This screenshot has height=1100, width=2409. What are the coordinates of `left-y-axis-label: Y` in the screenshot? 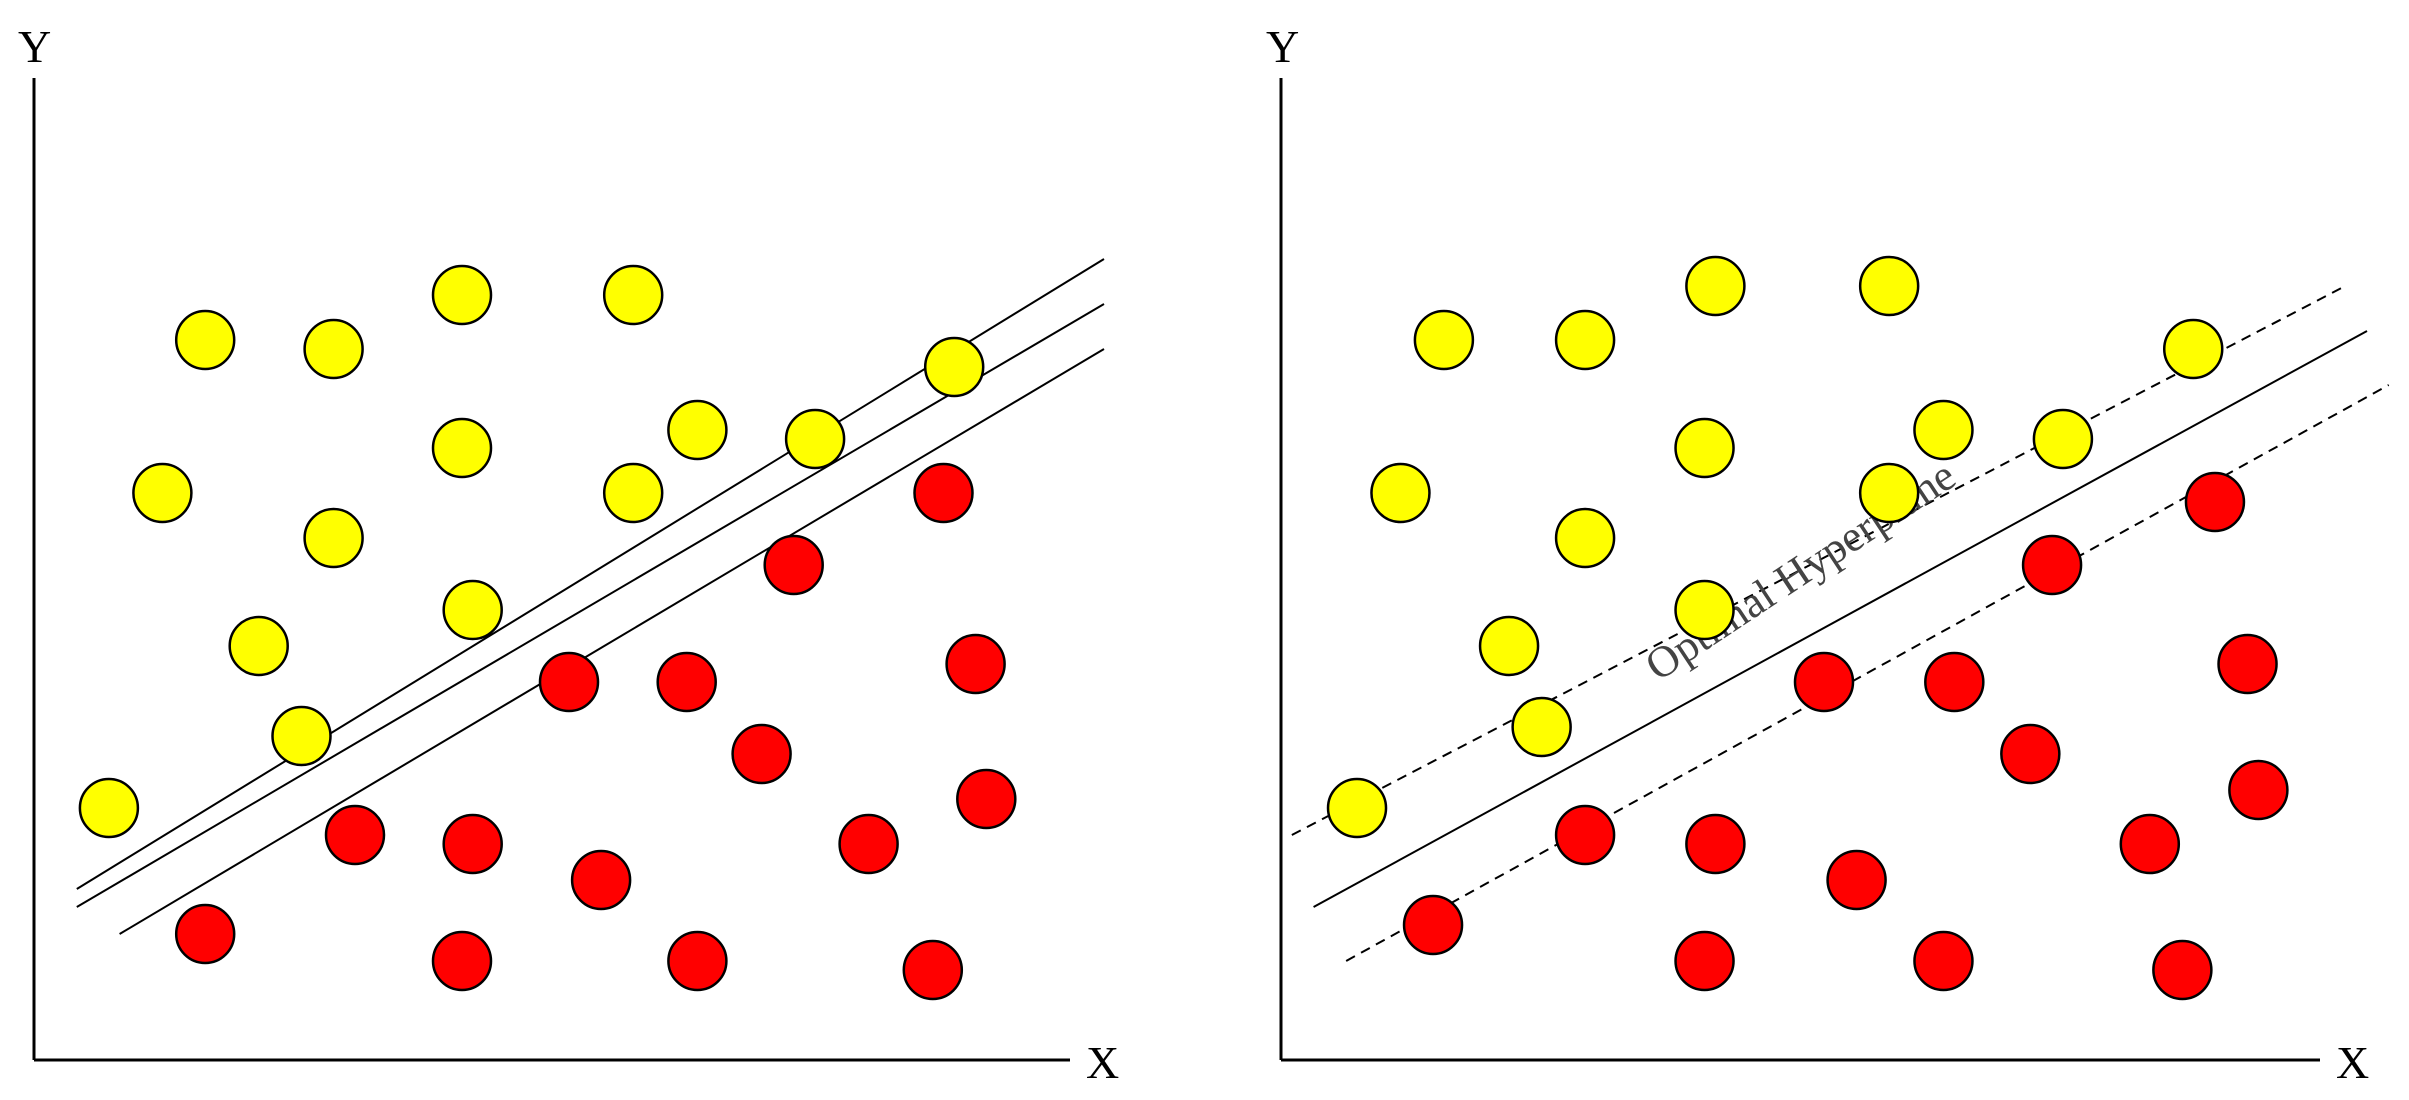 It's located at (34, 46).